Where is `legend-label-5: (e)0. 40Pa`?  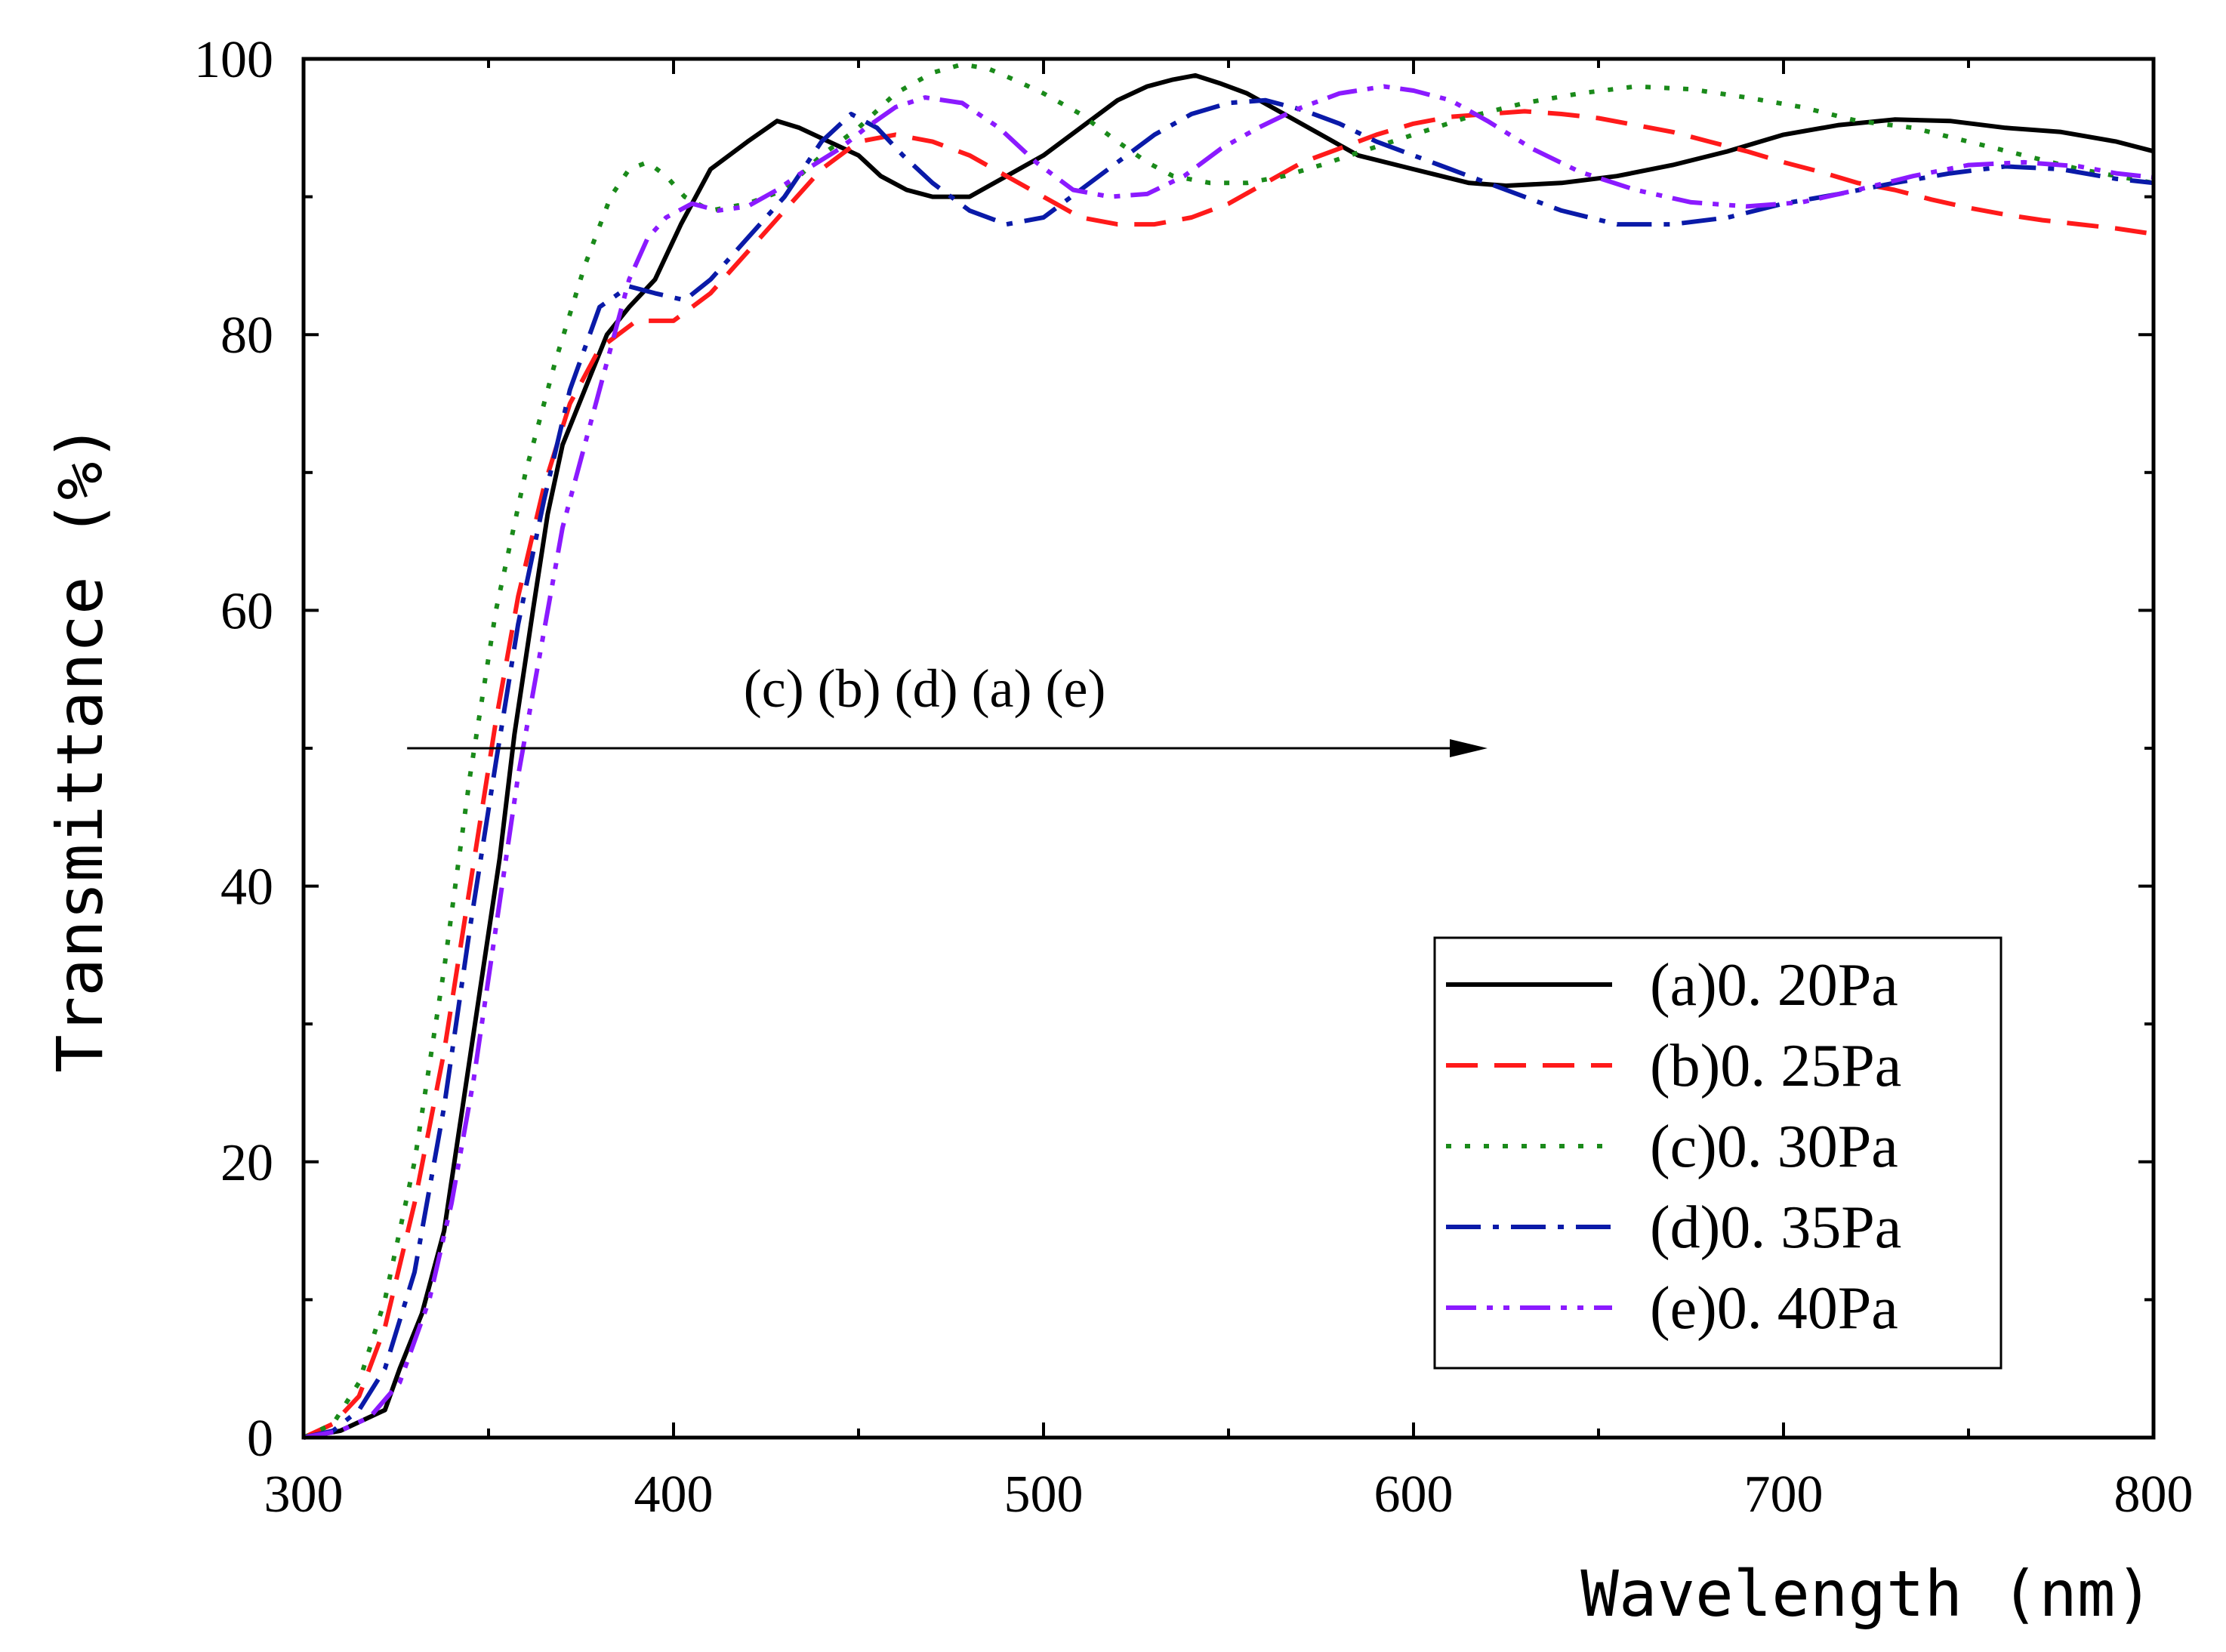 legend-label-5: (e)0. 40Pa is located at coordinates (1774, 1308).